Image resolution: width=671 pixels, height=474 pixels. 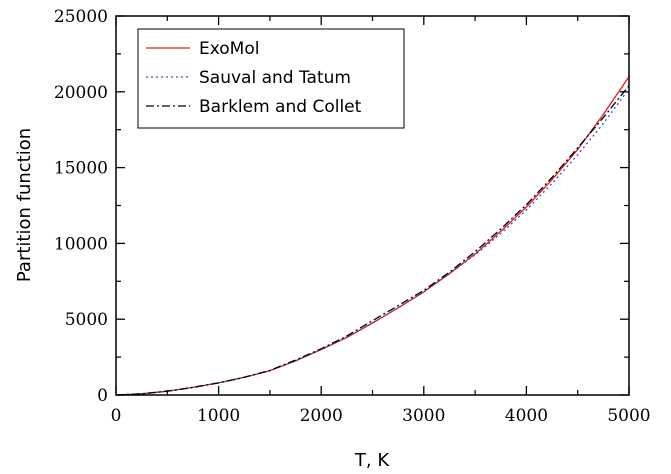 I want to click on y-tick-label: 5000, so click(x=86, y=320).